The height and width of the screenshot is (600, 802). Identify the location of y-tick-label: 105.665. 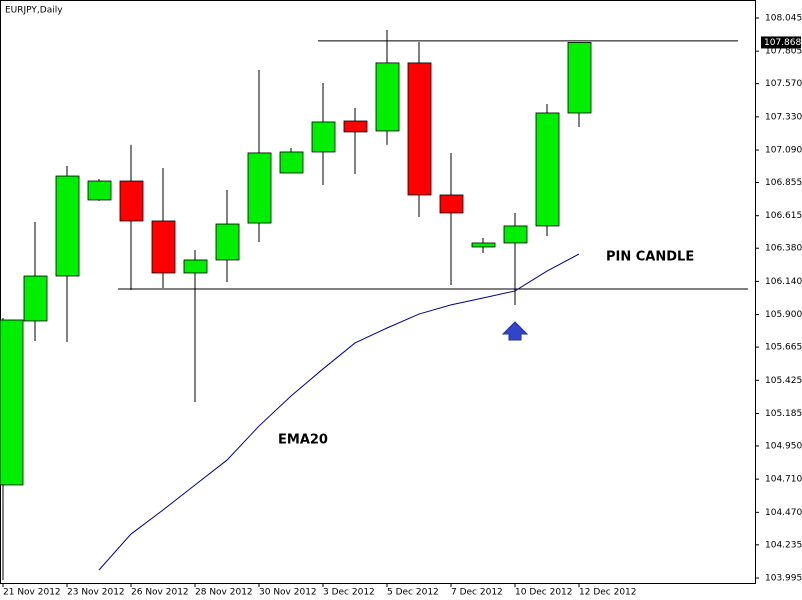
(783, 348).